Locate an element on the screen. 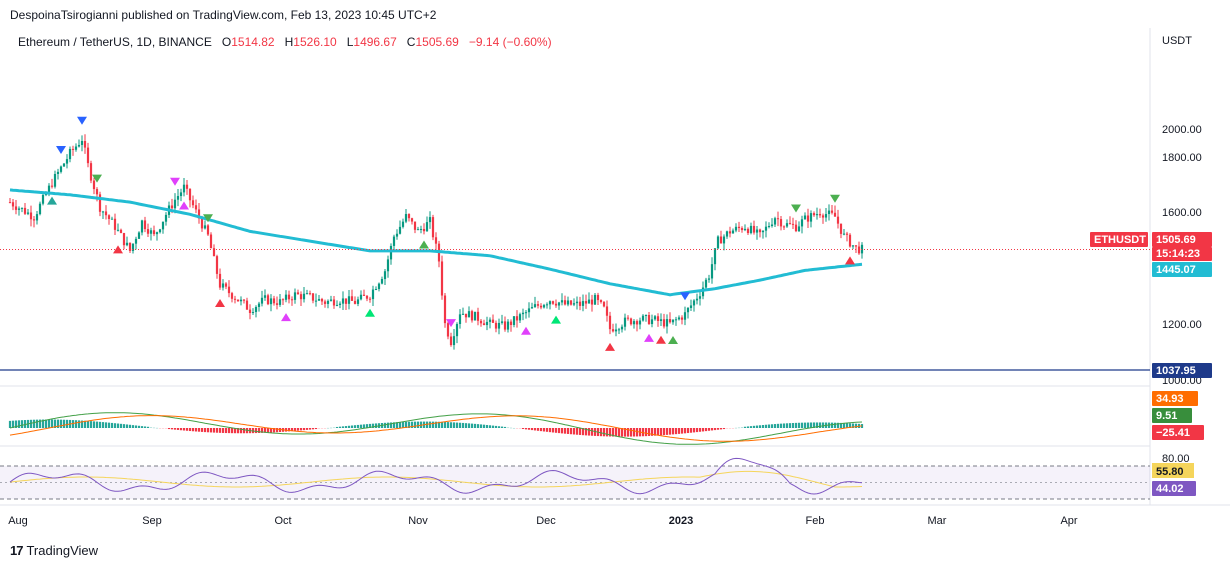 Image resolution: width=1230 pixels, height=569 pixels. rsi-tick-label: 80.00 is located at coordinates (1176, 459).